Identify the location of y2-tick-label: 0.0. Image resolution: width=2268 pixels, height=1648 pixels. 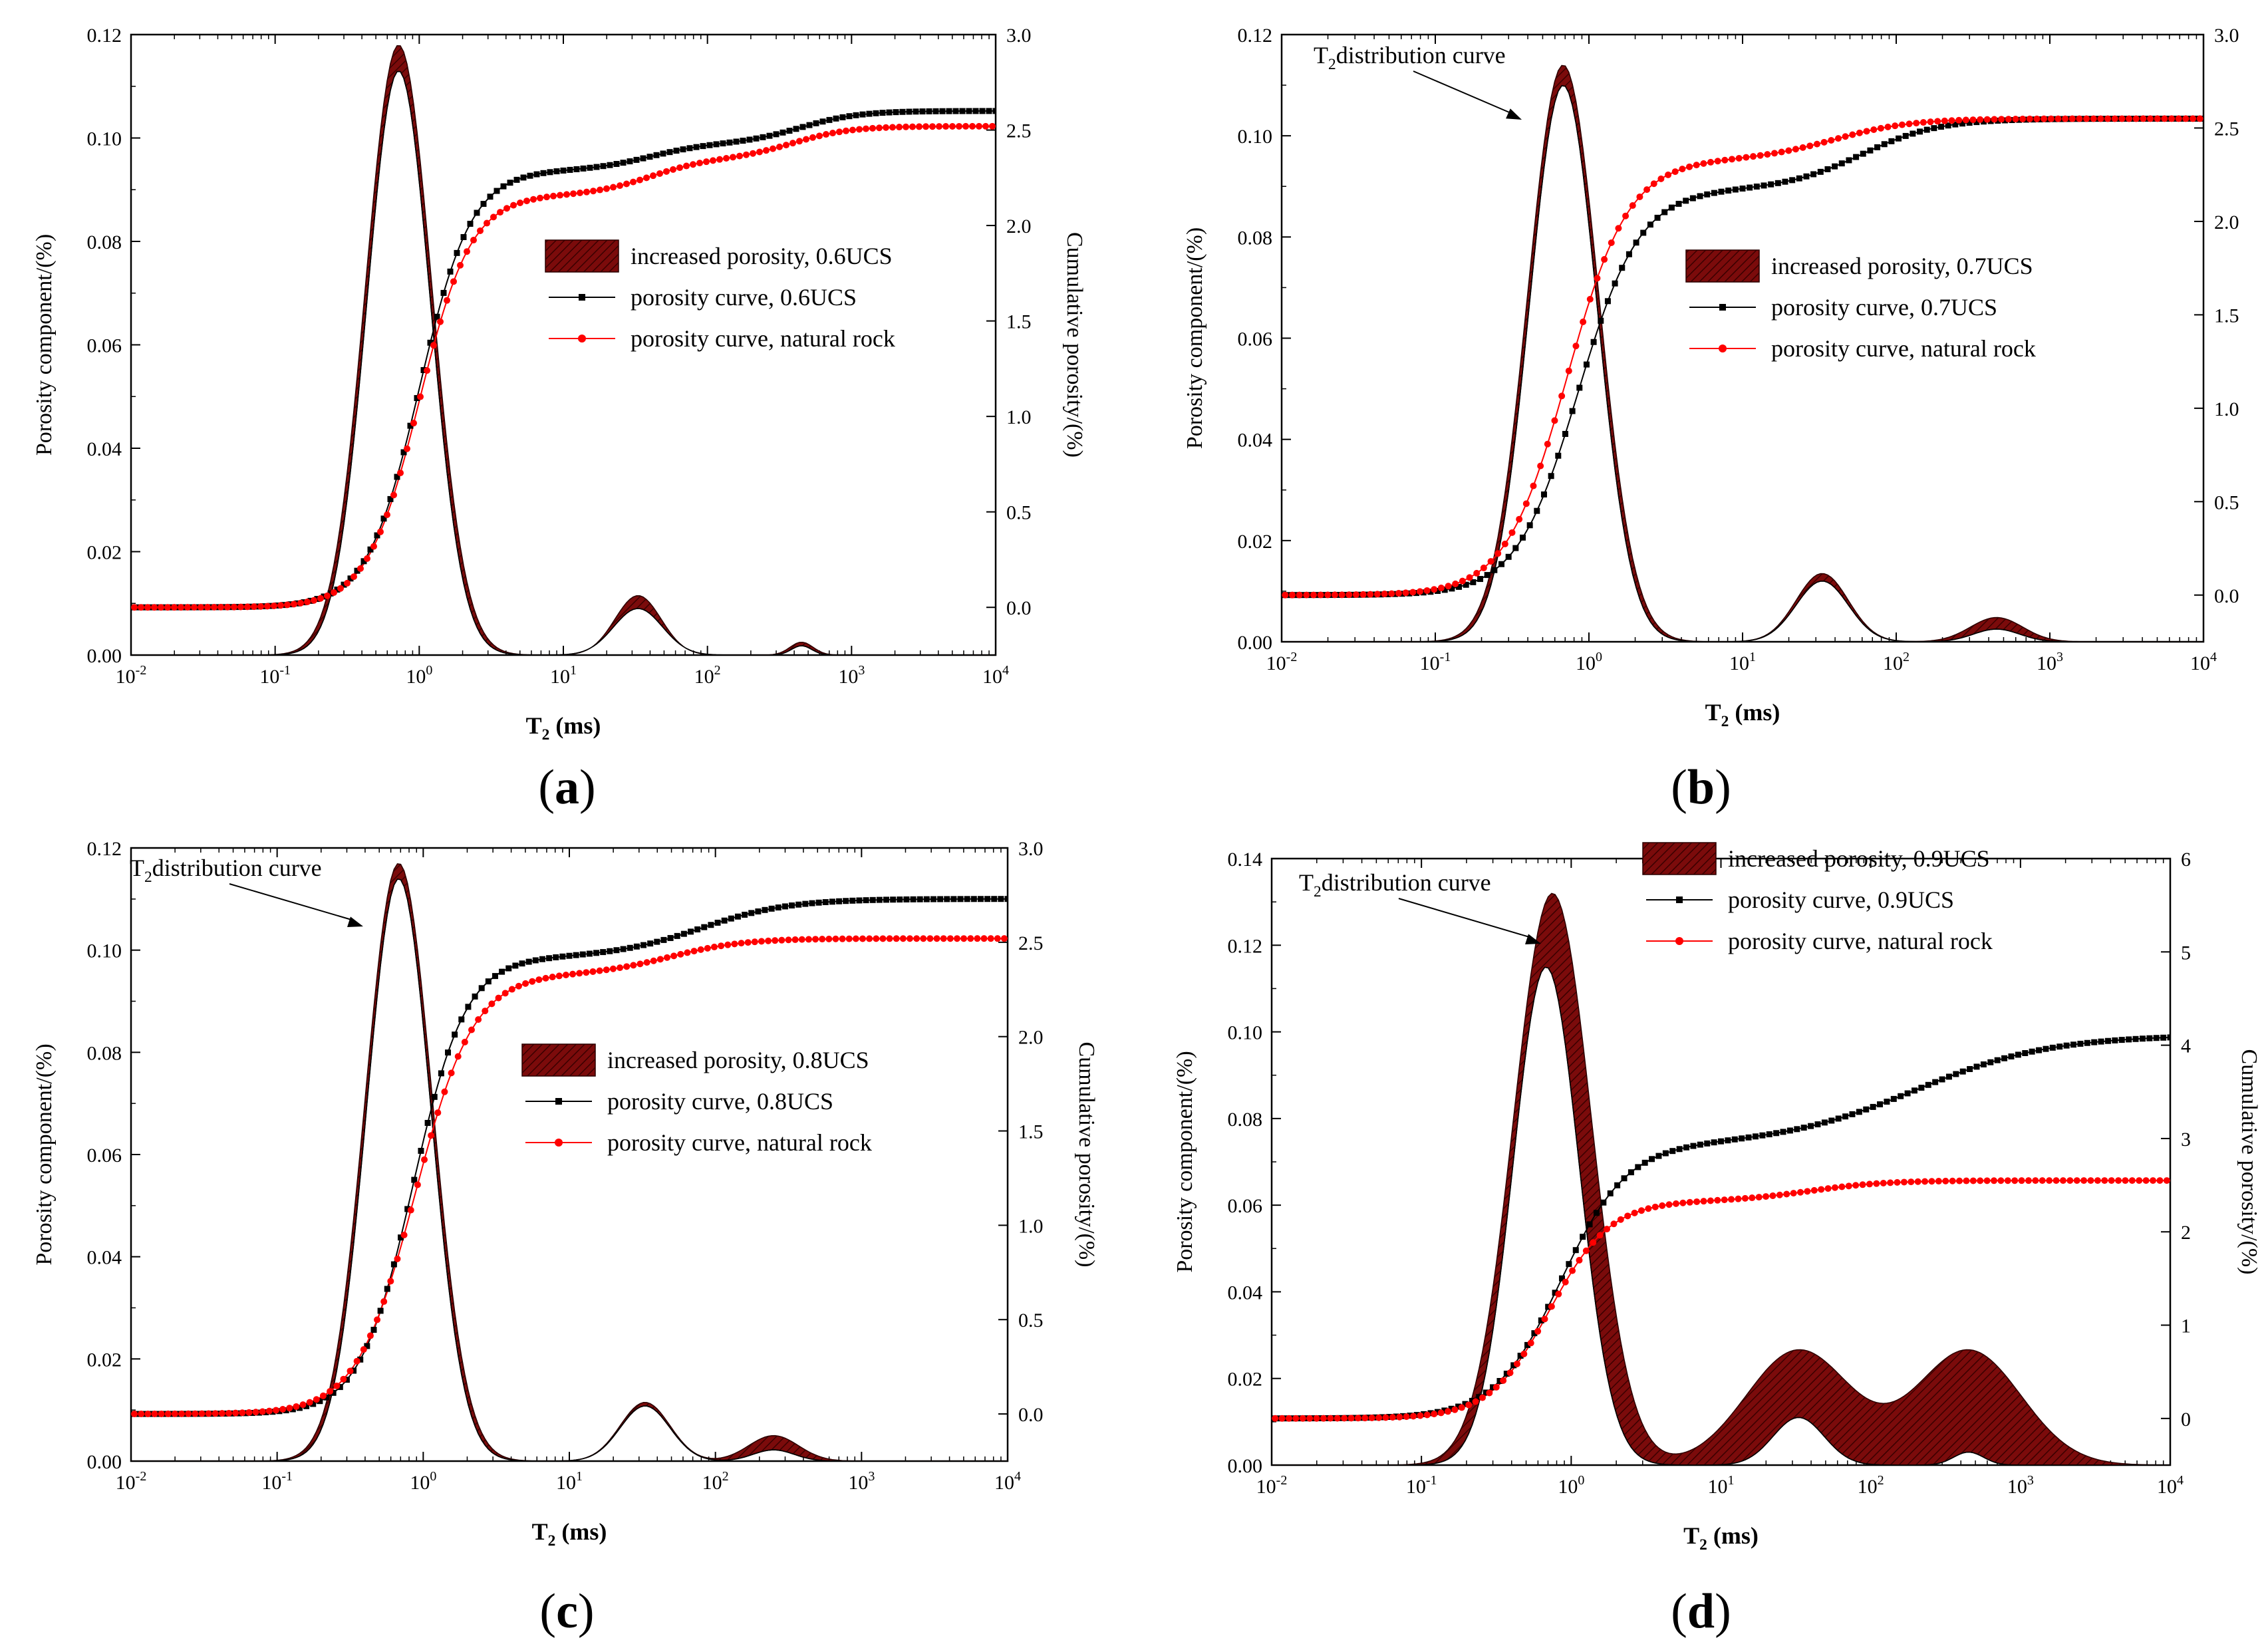
(1031, 1415).